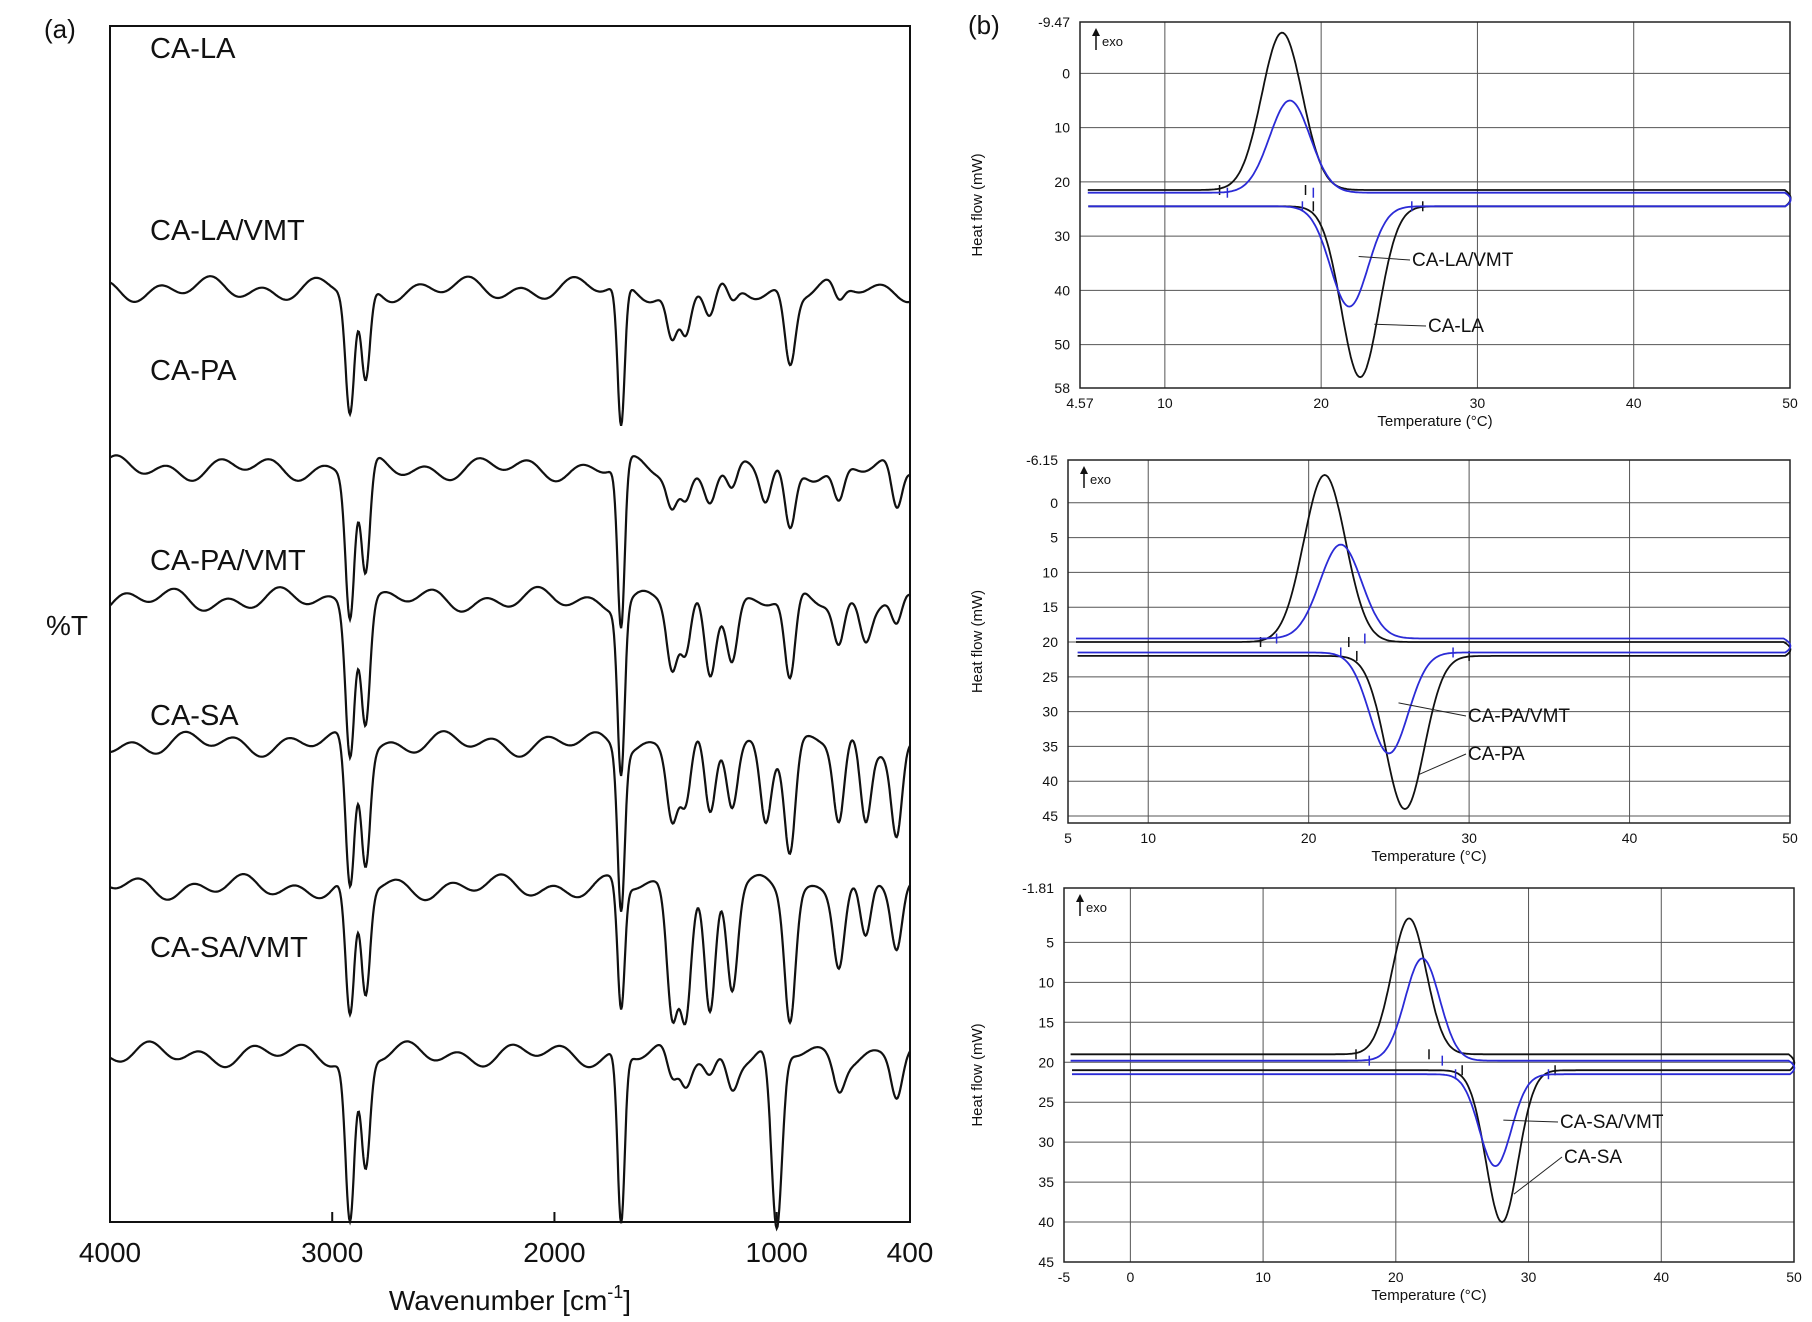 This screenshot has height=1322, width=1812. Describe the element at coordinates (1434, 642) in the screenshot. I see `dsc-curve-ca-pa` at that location.